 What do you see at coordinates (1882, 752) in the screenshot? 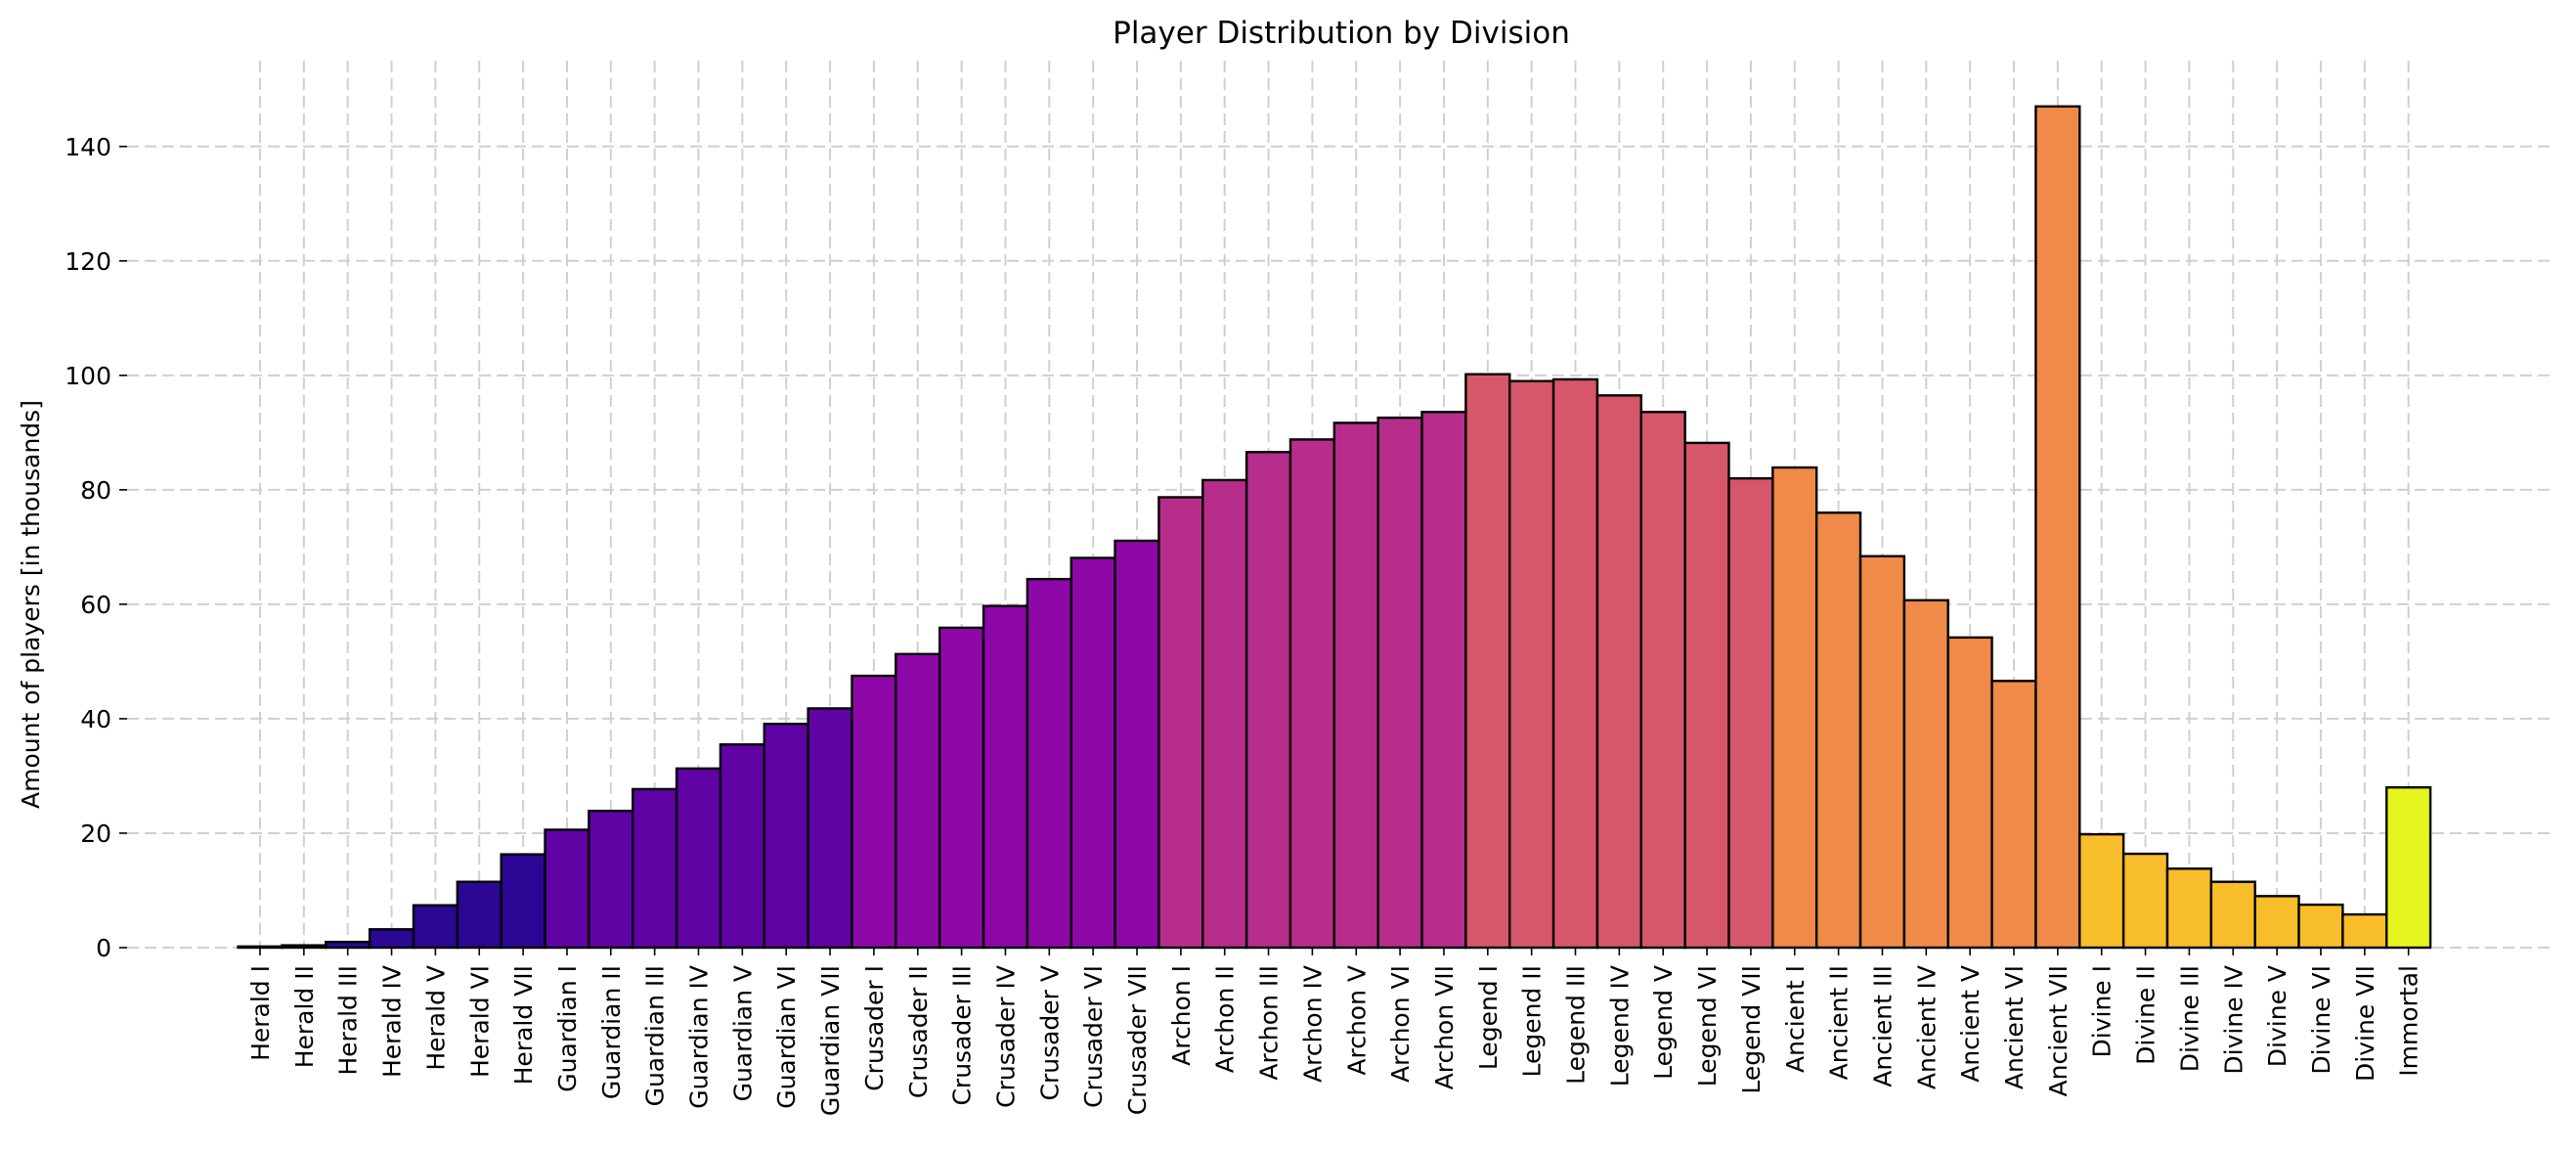
I see `bar-ancient-iii` at bounding box center [1882, 752].